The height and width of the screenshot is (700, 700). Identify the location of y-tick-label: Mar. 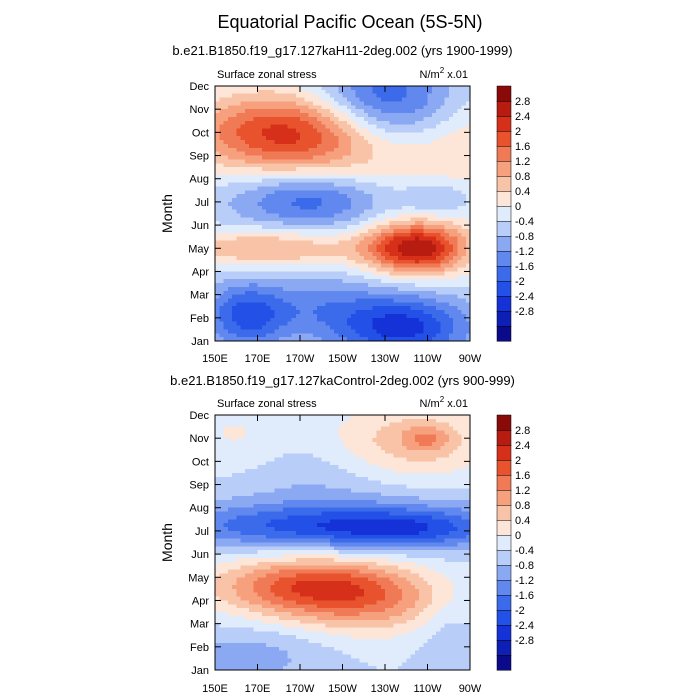
(199, 296).